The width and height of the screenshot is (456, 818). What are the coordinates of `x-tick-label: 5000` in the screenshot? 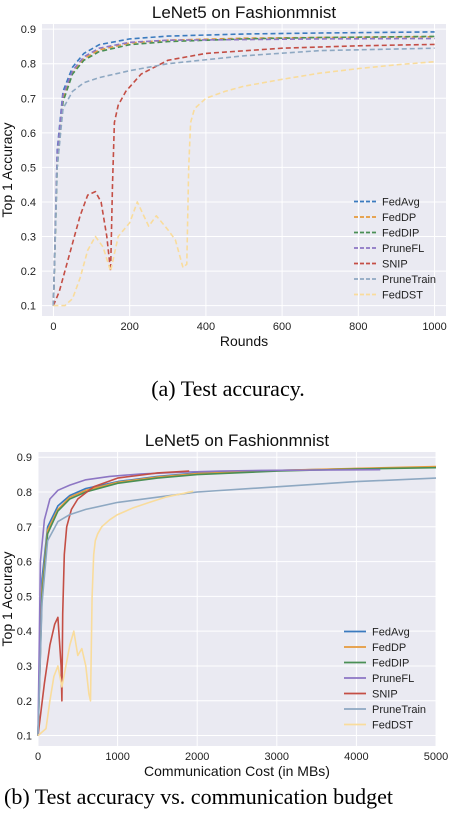 It's located at (436, 757).